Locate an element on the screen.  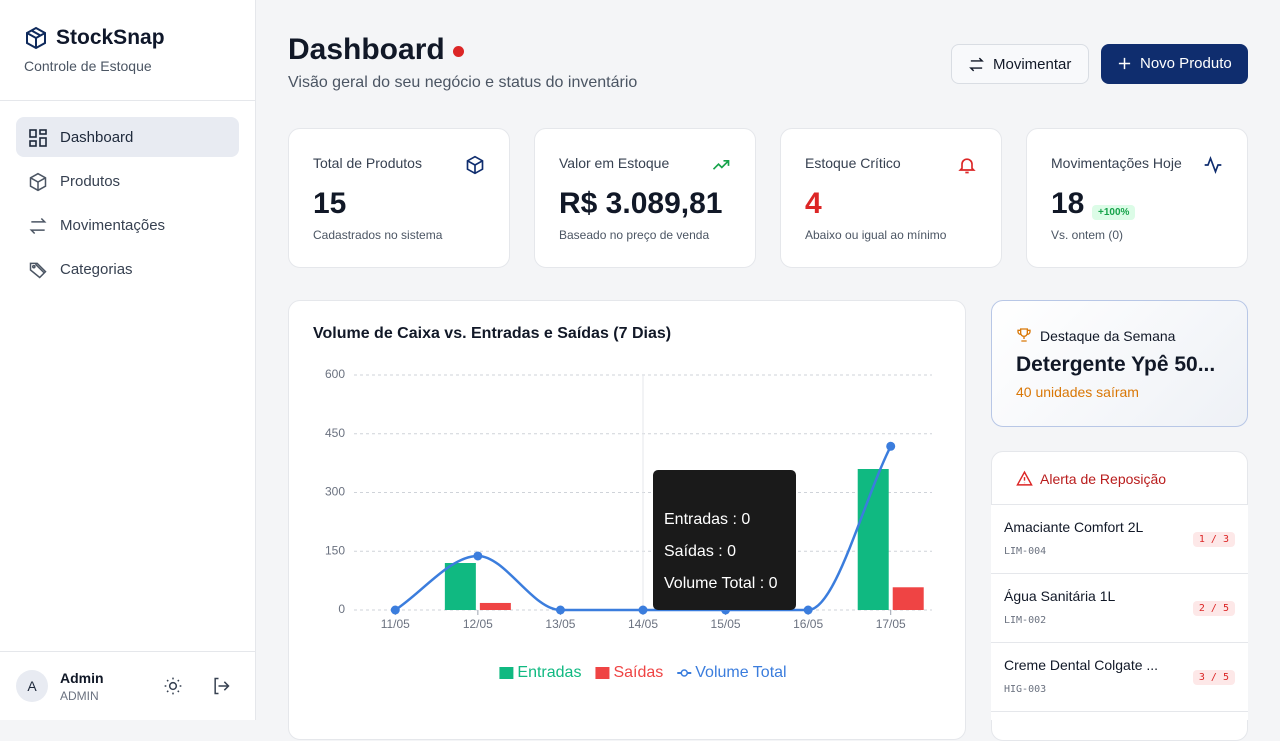
avatar: A is located at coordinates (32, 686).